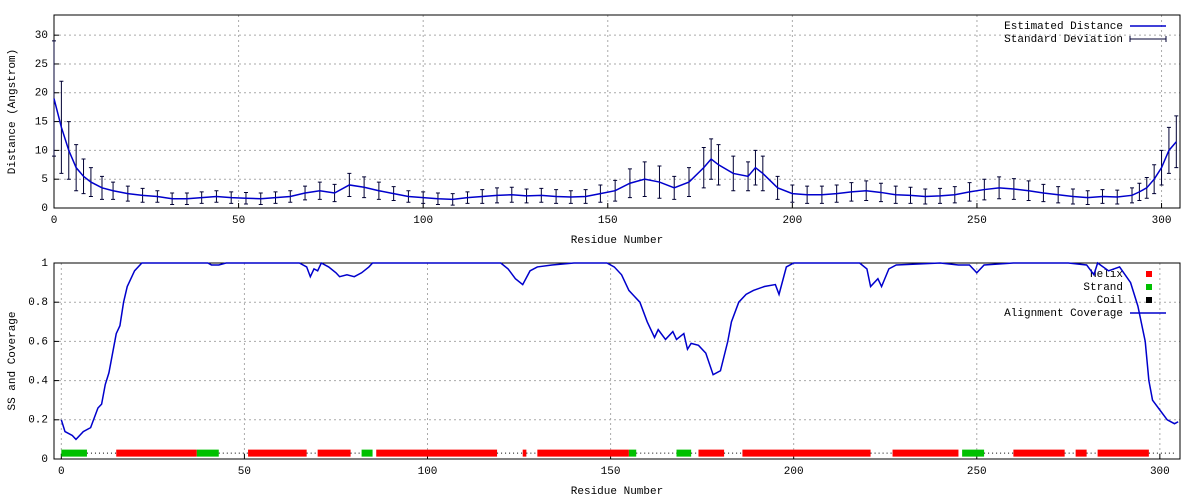 This screenshot has height=500, width=1200. Describe the element at coordinates (38, 382) in the screenshot. I see `y-tick-label: 0.4` at that location.